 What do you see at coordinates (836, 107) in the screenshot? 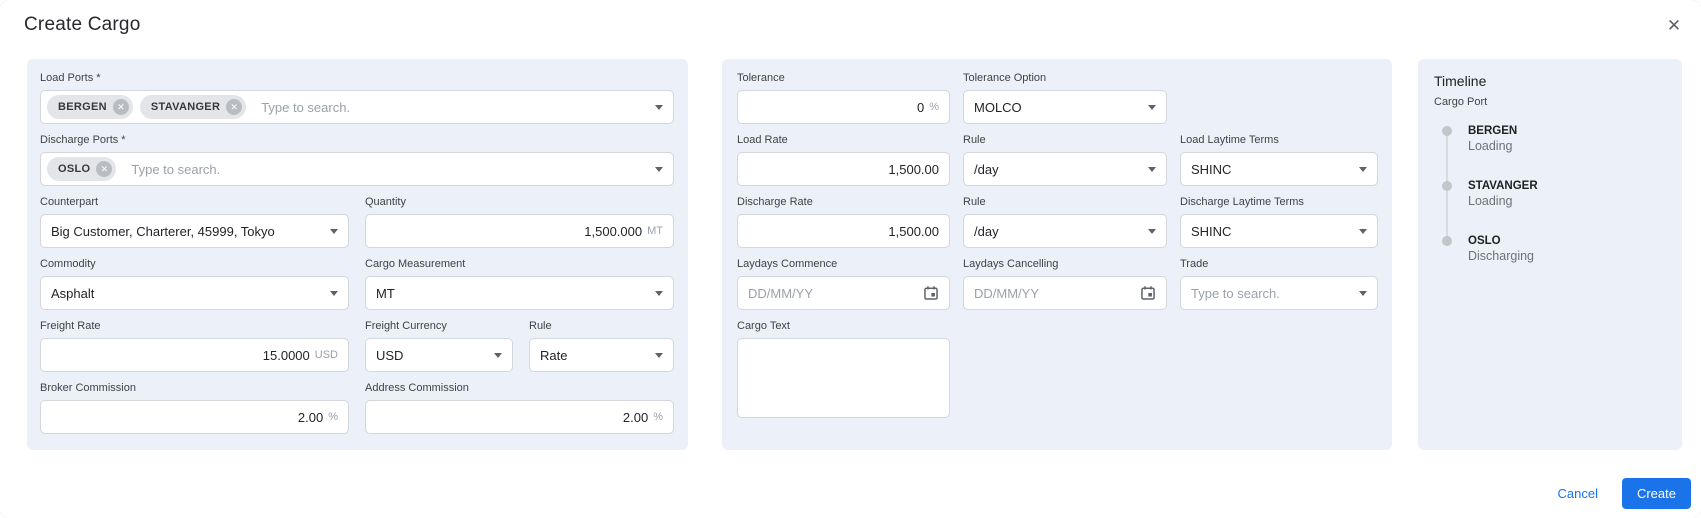
I see `tolerance-input` at bounding box center [836, 107].